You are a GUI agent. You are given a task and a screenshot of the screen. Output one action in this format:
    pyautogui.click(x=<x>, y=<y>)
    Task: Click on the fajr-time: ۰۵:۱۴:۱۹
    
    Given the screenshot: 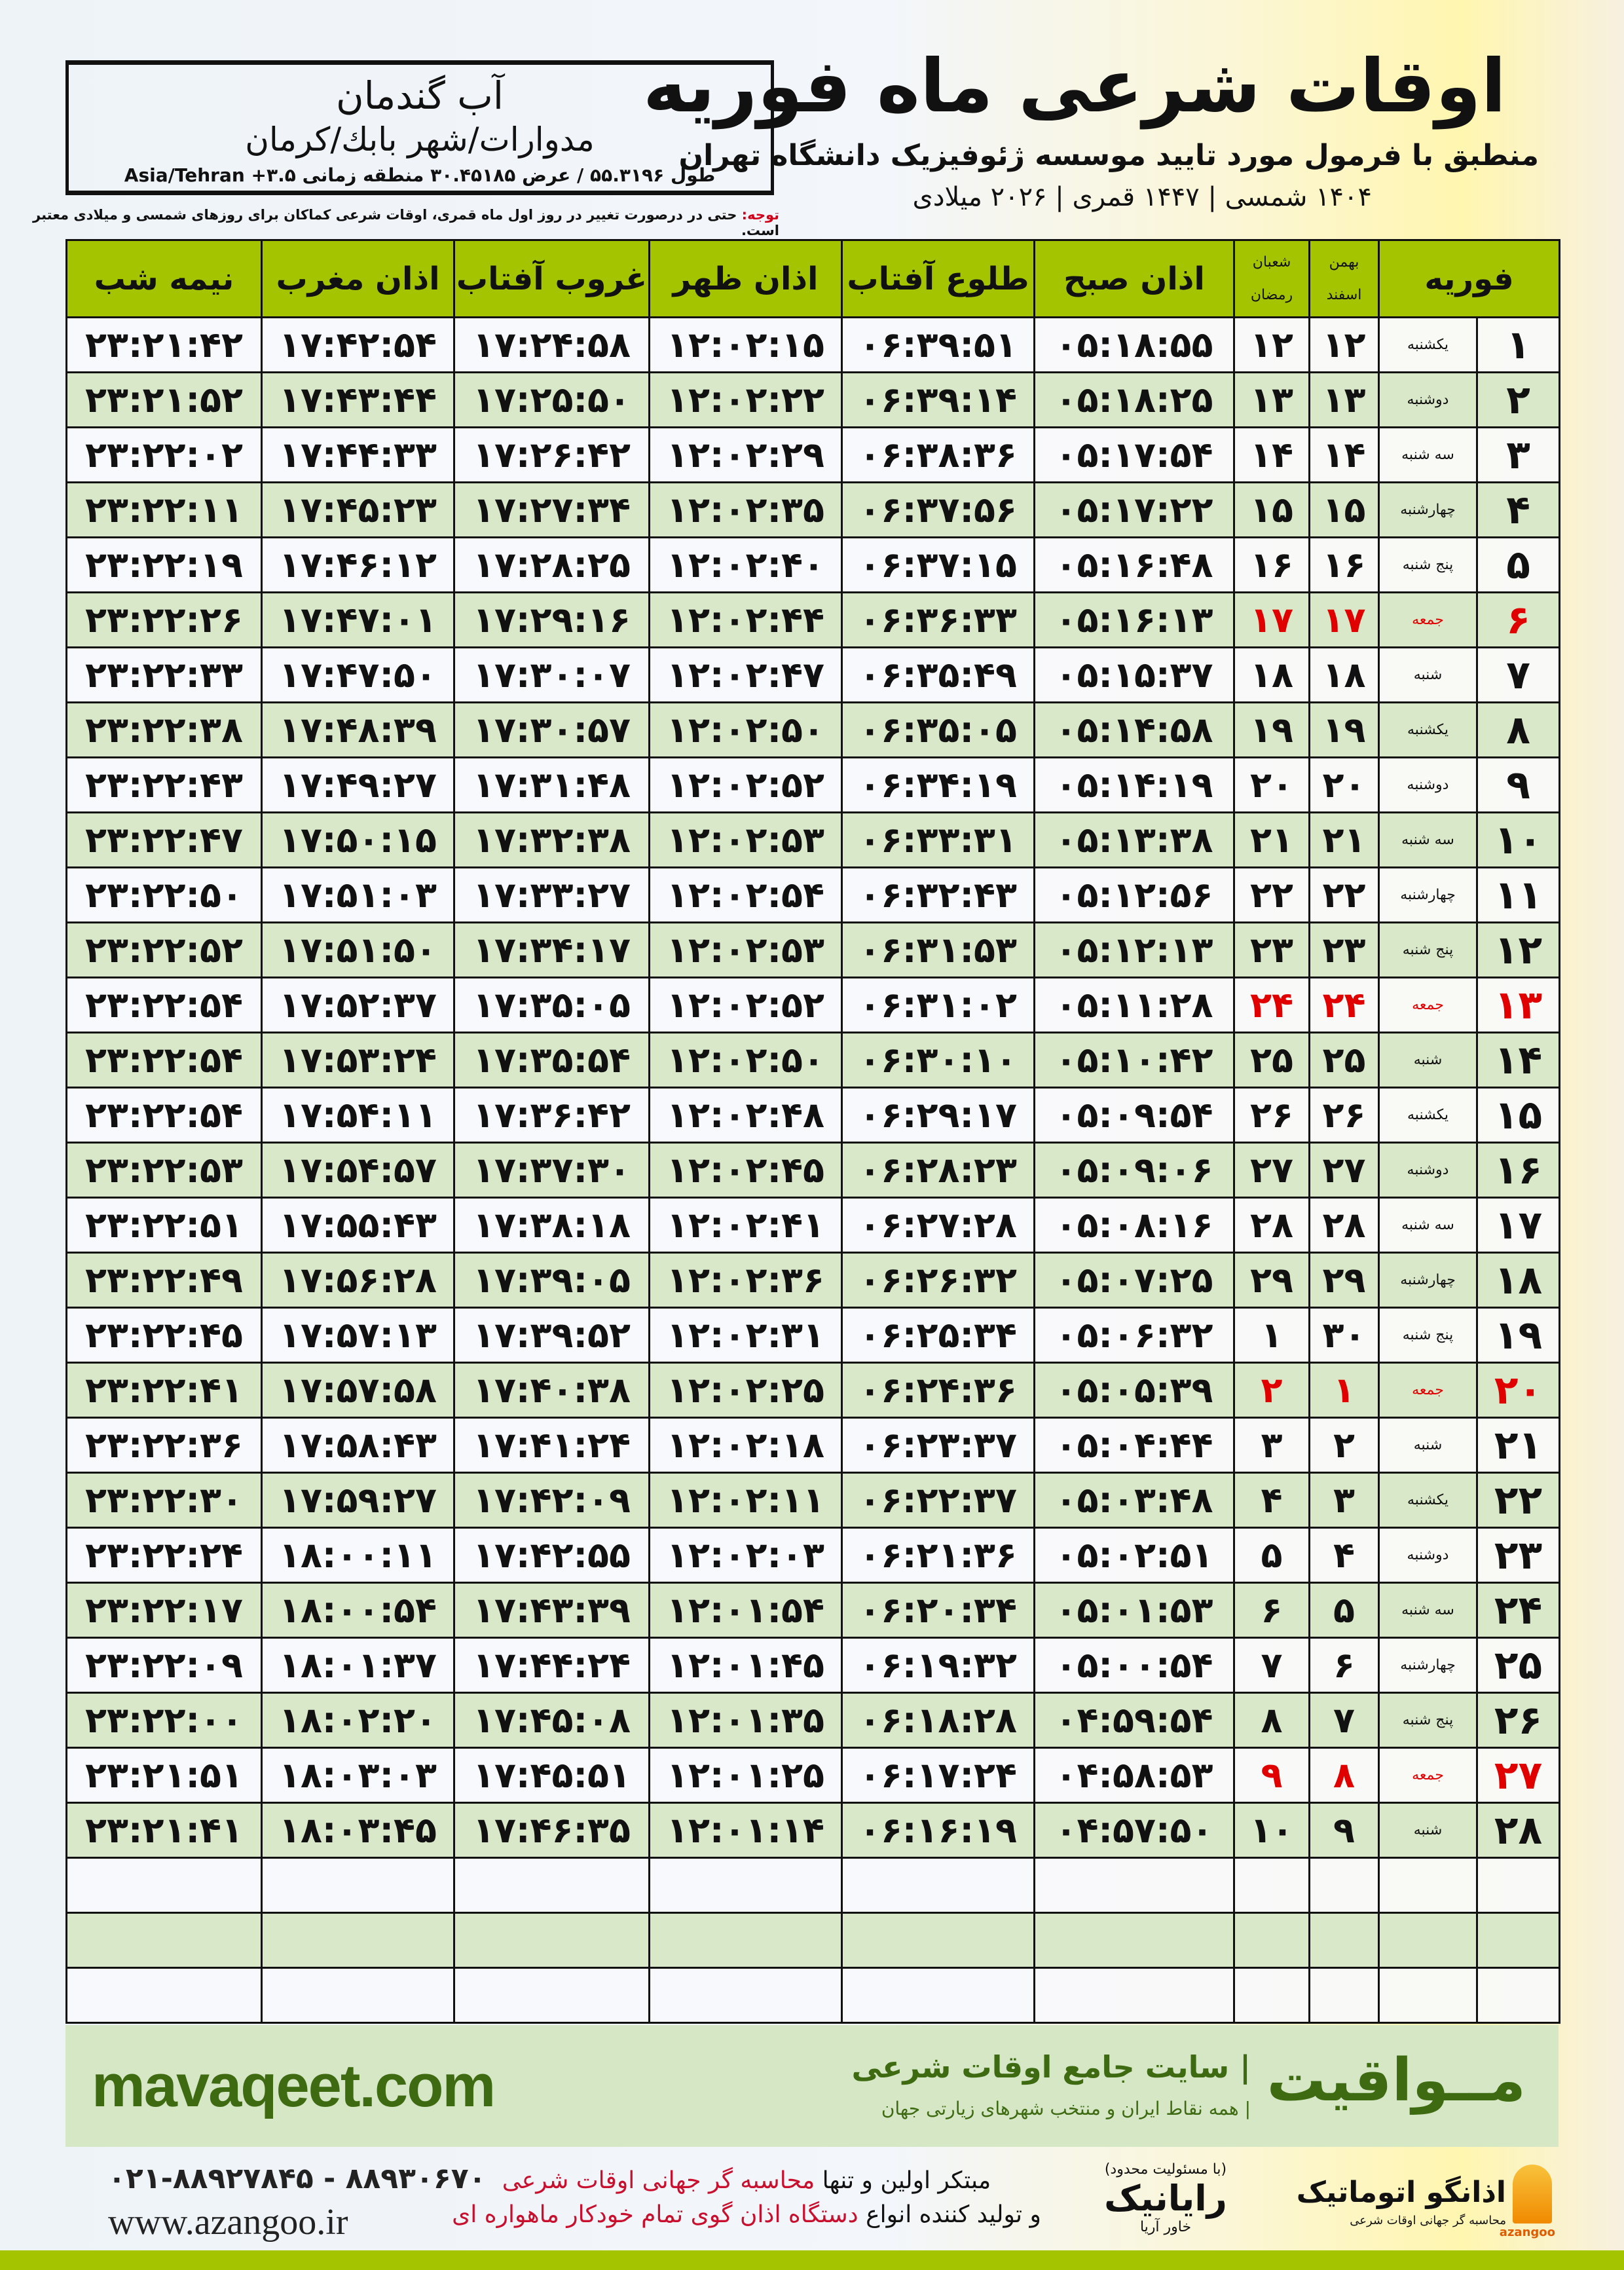 What is the action you would take?
    pyautogui.click(x=1134, y=784)
    